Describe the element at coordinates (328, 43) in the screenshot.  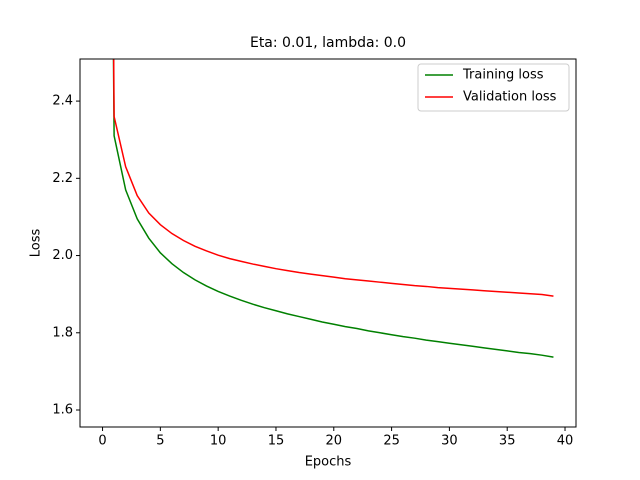
I see `chart-title: Eta: 0.01, lambda: 0.0` at that location.